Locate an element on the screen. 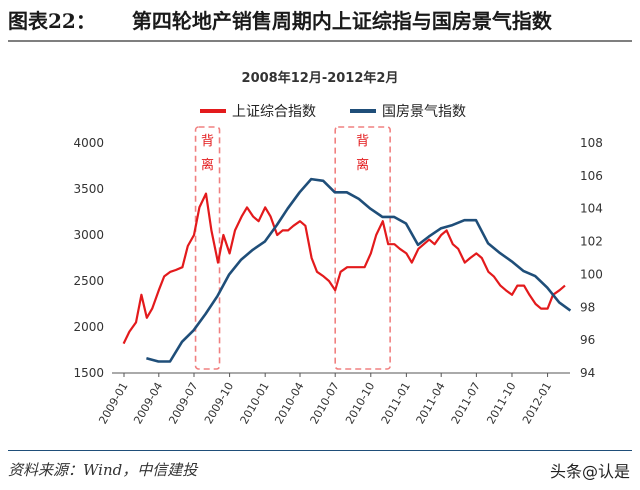 The width and height of the screenshot is (640, 490). y-left-tick-label: 3500 is located at coordinates (88, 189).